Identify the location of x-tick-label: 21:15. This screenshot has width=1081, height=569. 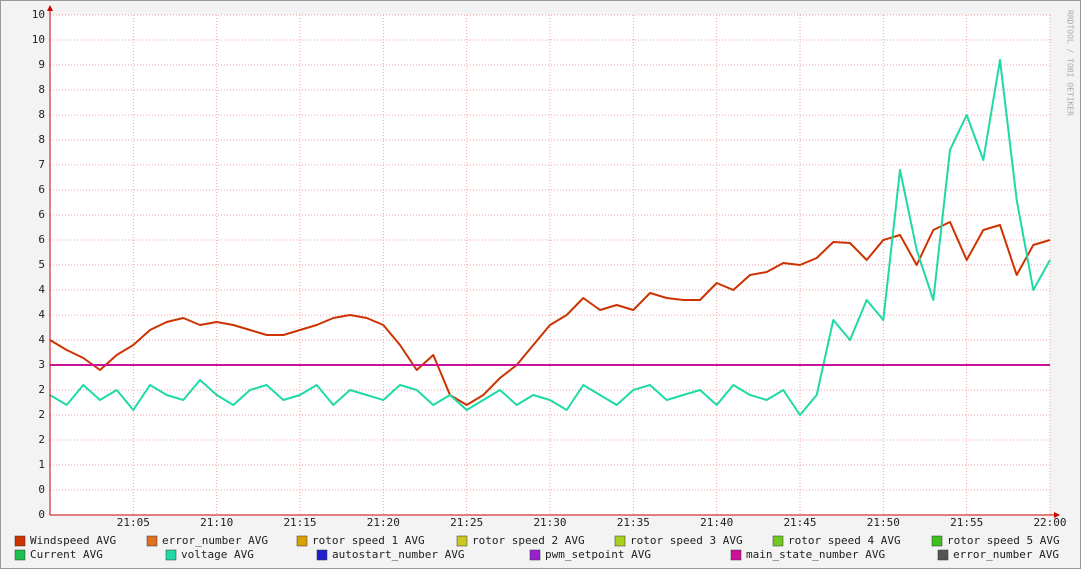
(299, 522).